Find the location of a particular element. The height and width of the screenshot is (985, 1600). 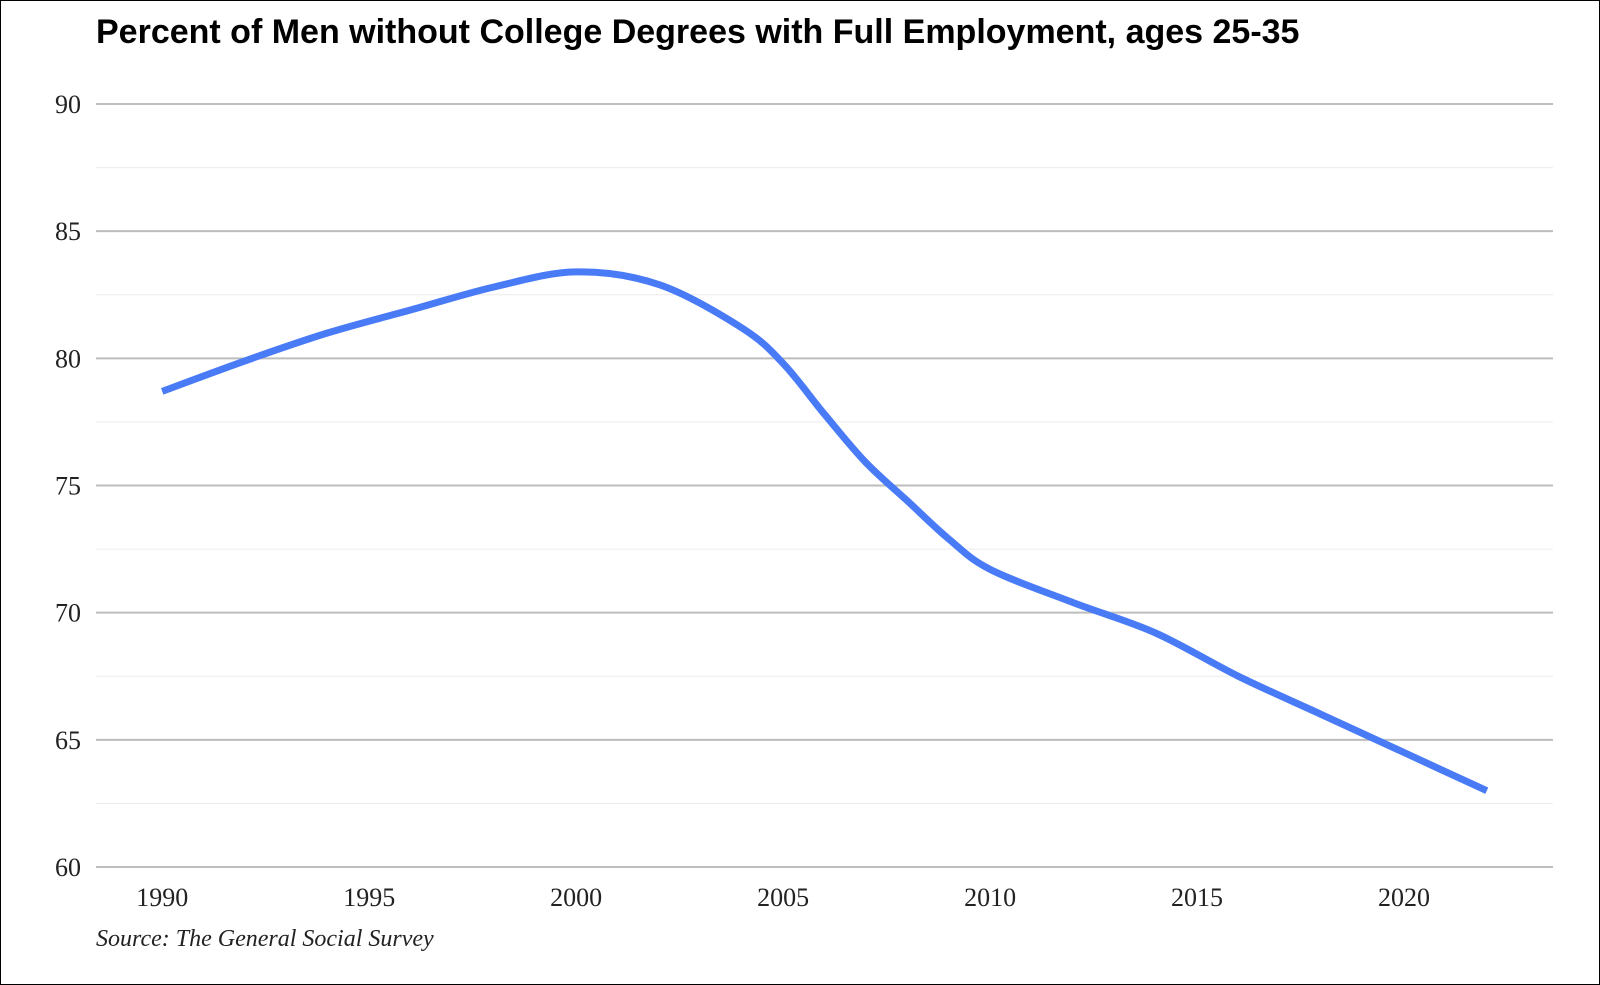

y-tick-label: 85 is located at coordinates (68, 231).